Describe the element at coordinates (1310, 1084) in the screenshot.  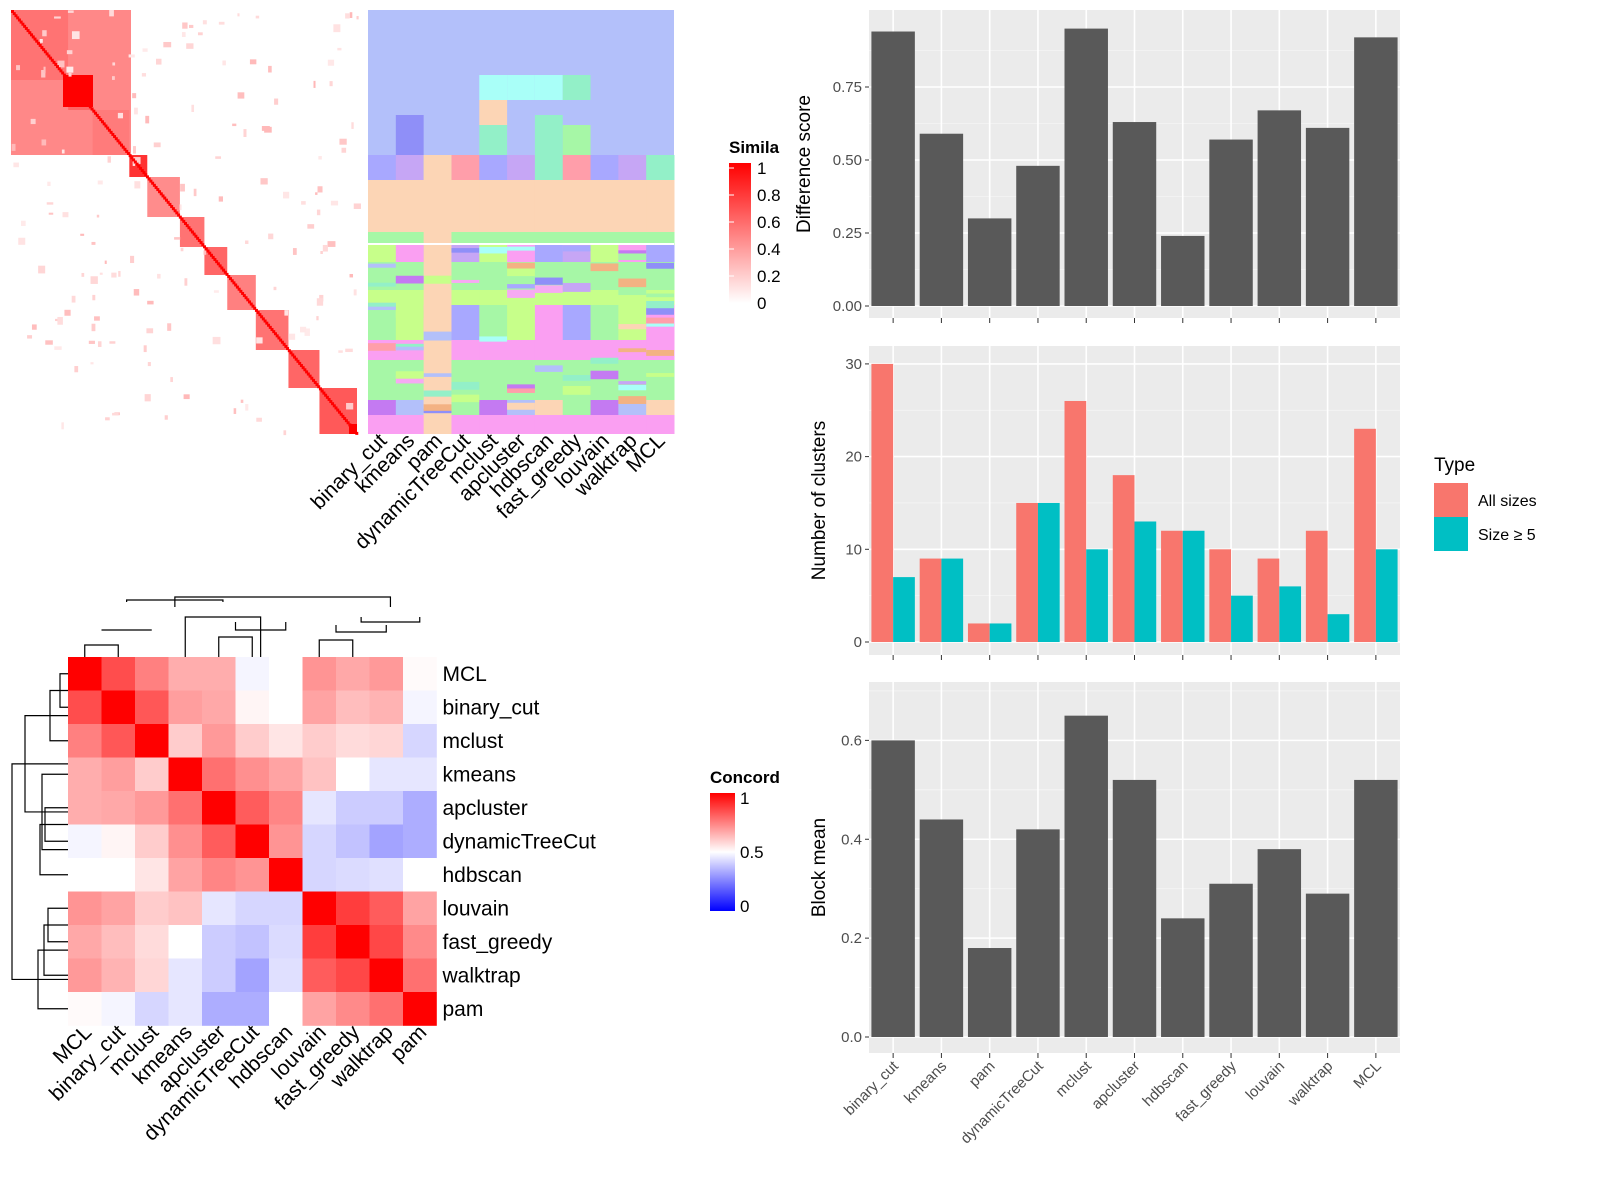
I see `x-tick-label-walktrap: walktrap` at that location.